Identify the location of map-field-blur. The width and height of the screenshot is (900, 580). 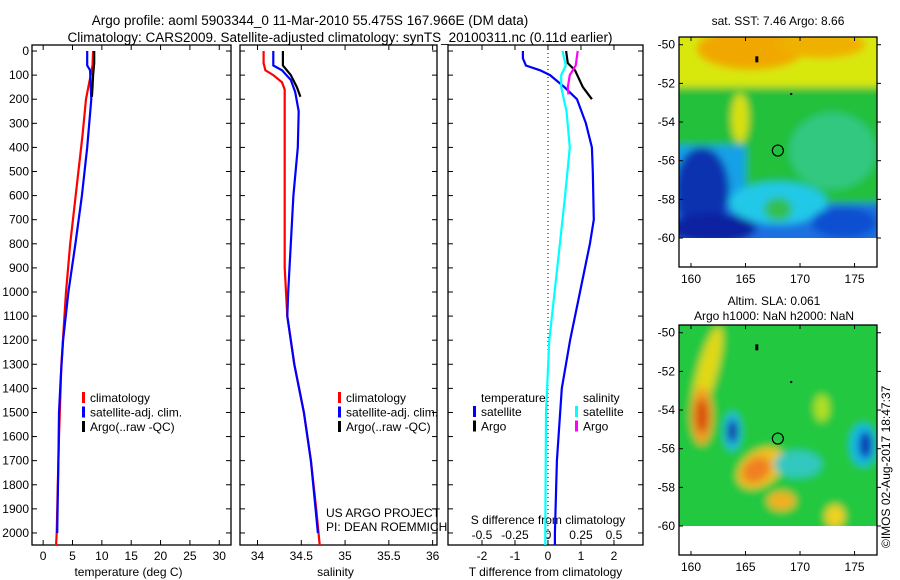
(778, 137).